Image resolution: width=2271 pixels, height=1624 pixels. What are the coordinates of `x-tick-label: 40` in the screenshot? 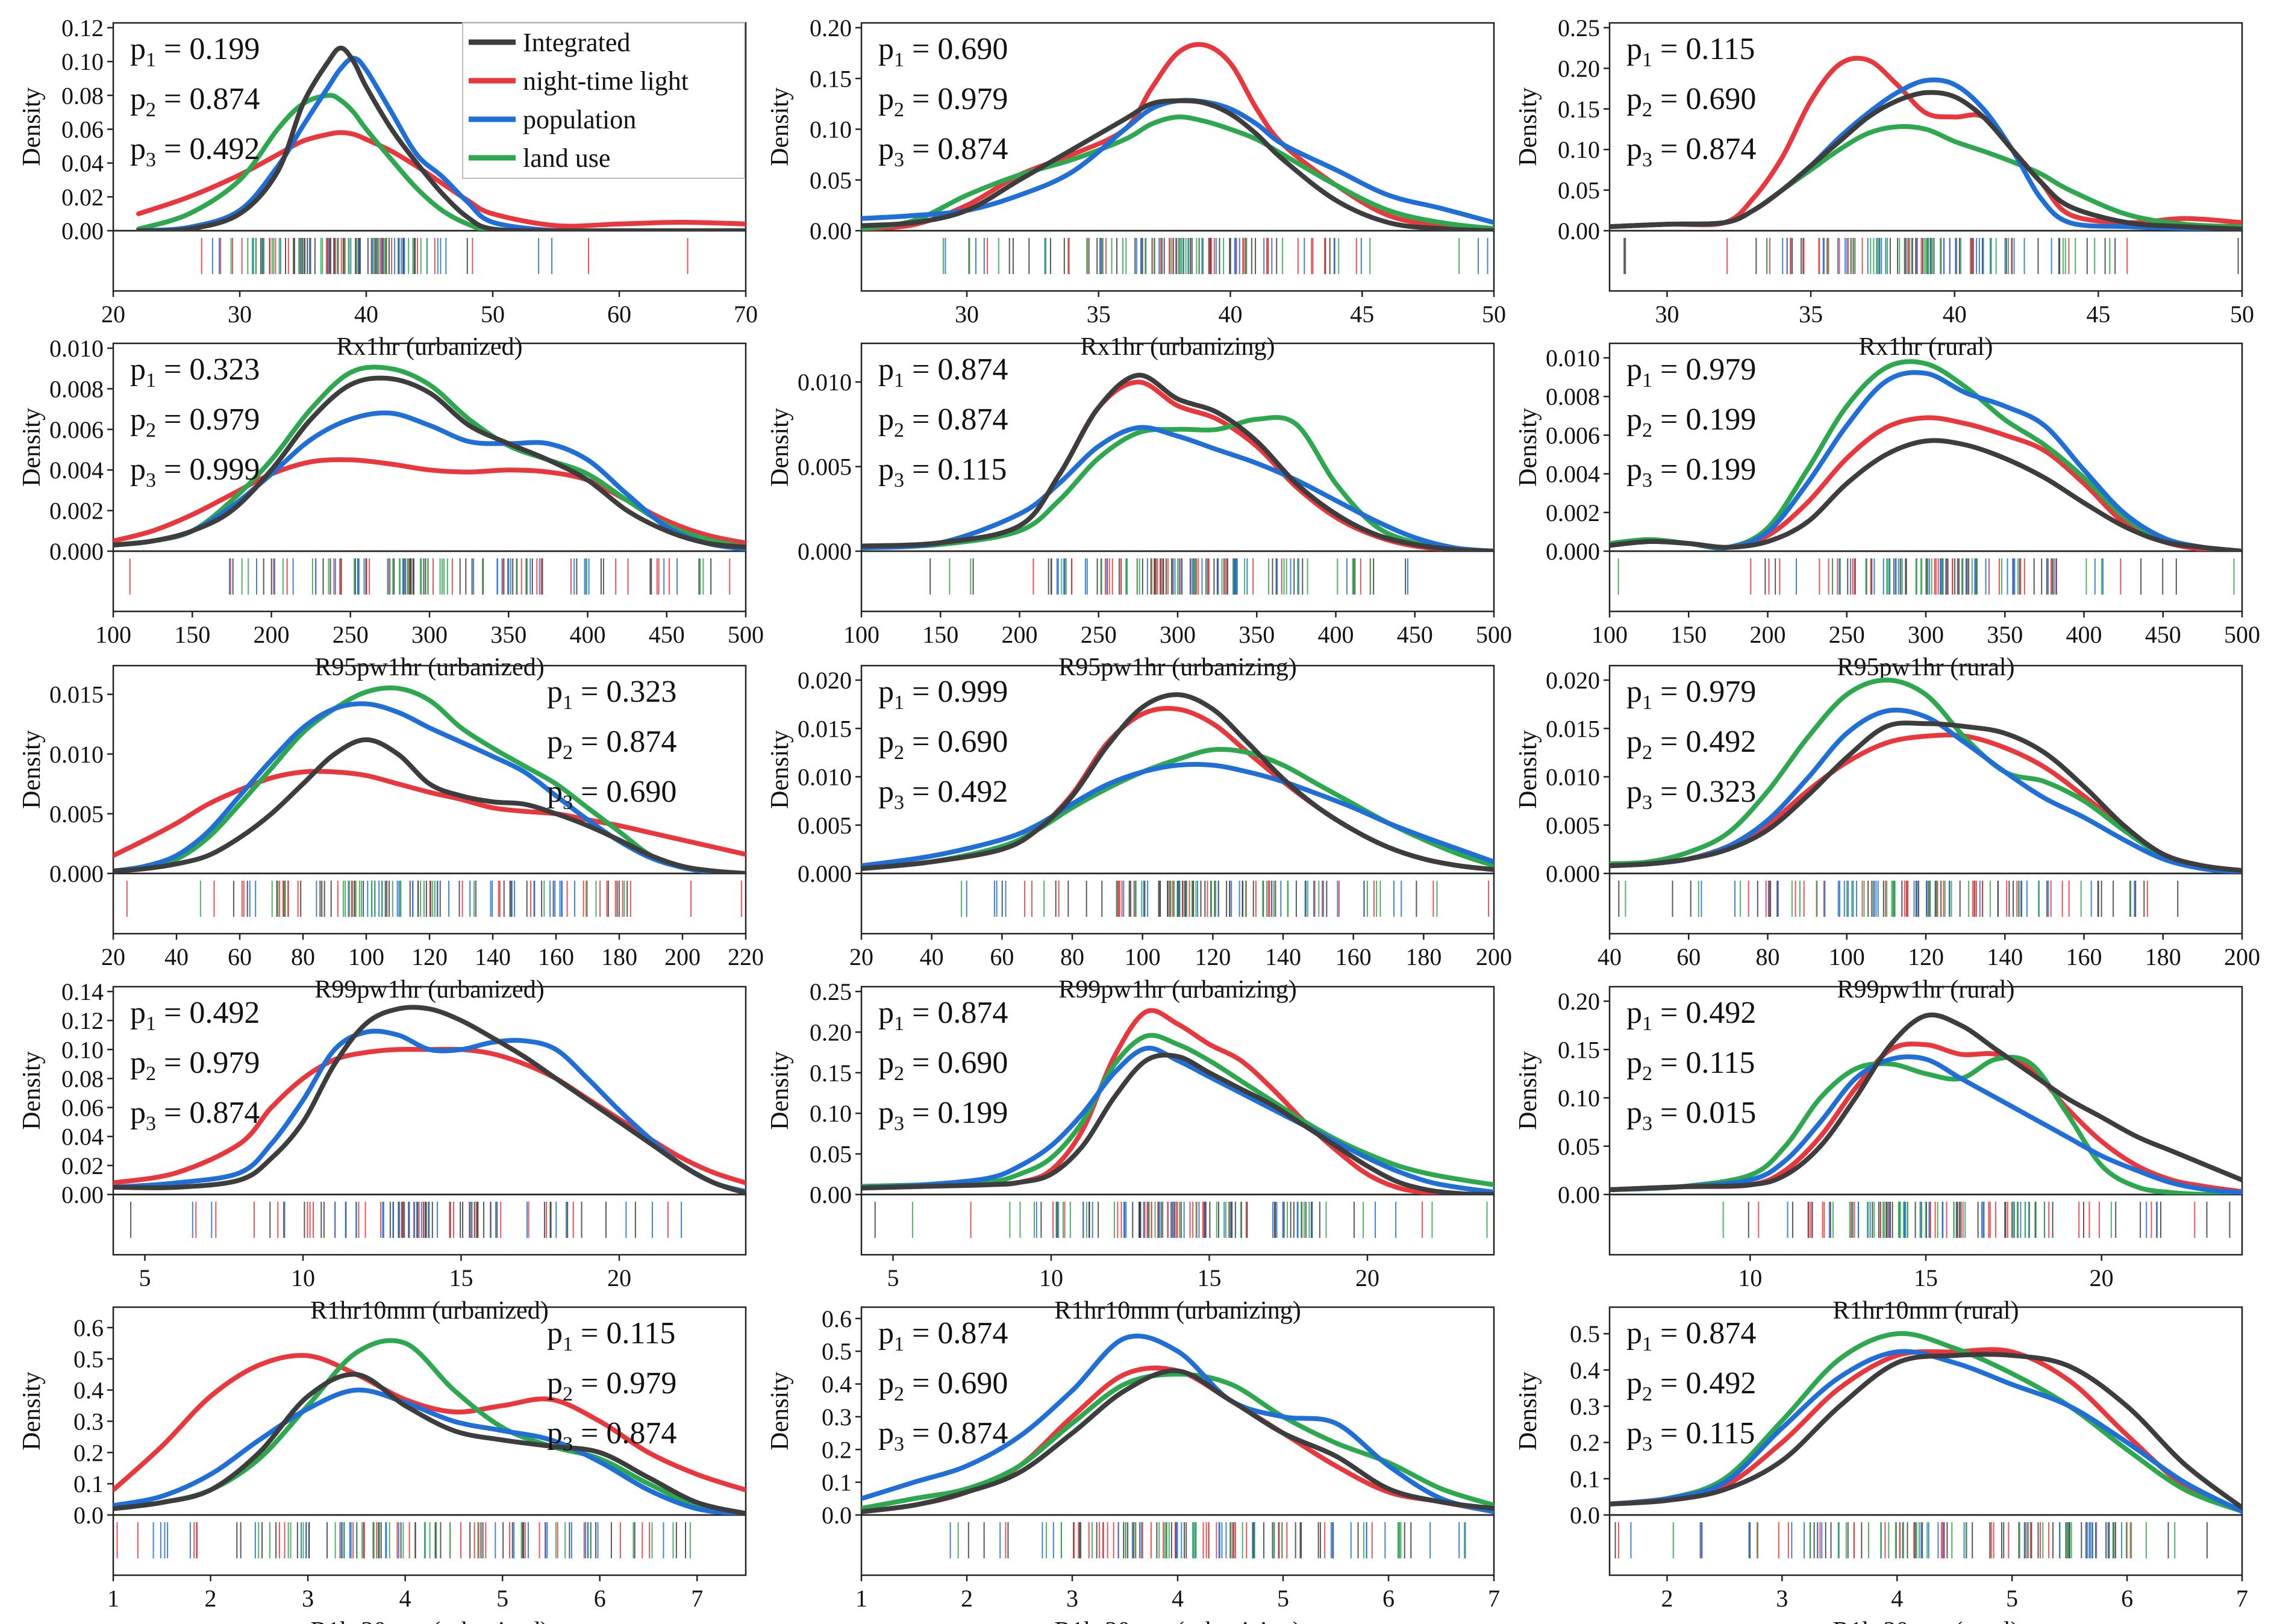 It's located at (1610, 957).